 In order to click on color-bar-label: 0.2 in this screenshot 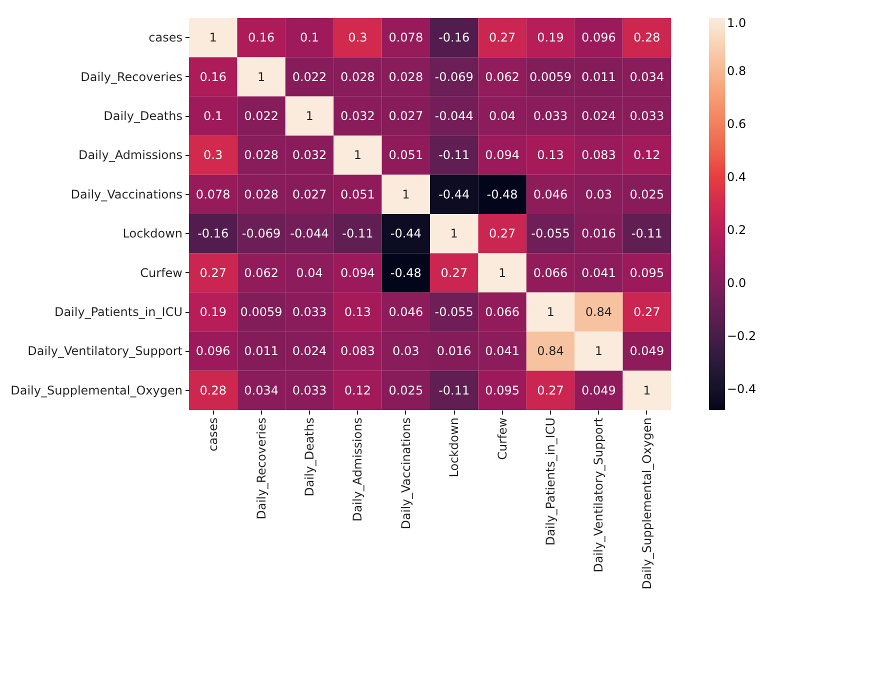, I will do `click(736, 229)`.